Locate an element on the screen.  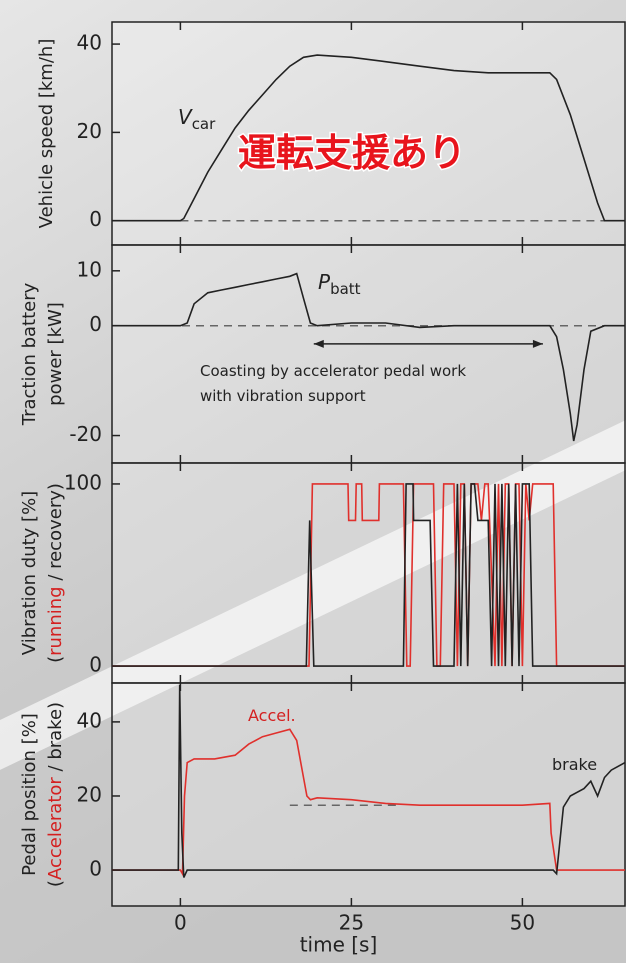
annotation-text: Accel. is located at coordinates (272, 715).